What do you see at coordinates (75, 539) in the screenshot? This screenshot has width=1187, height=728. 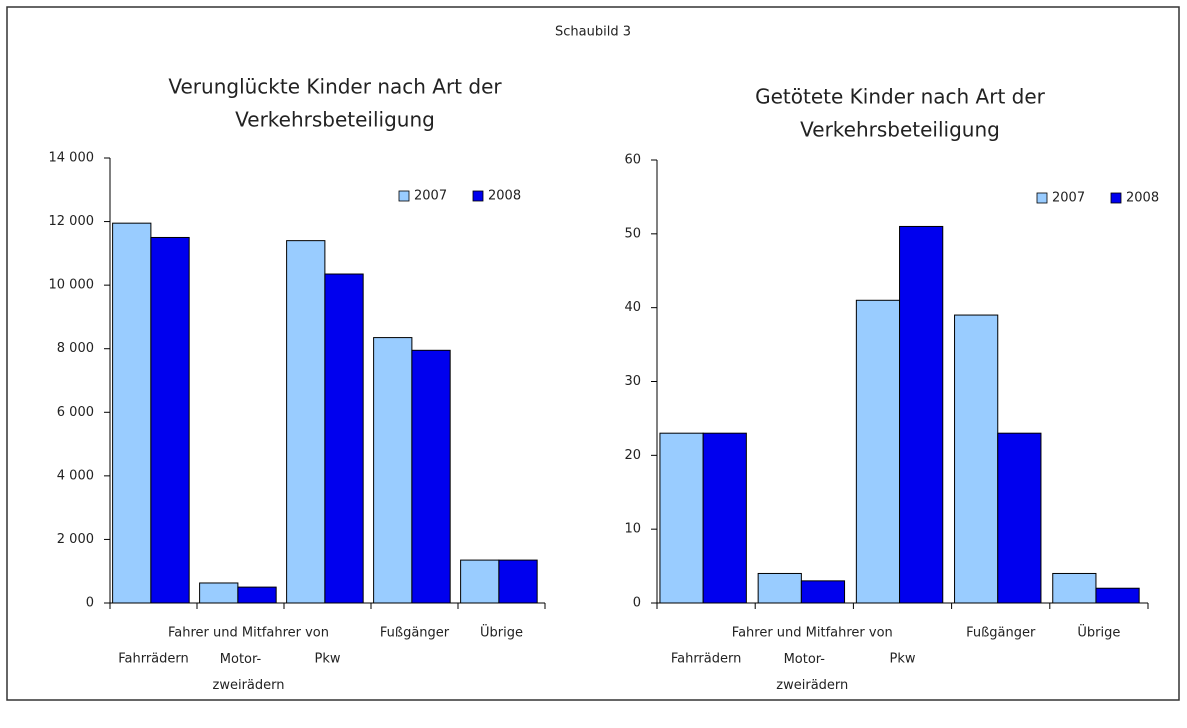 I see `y-tick-label: 2 000` at bounding box center [75, 539].